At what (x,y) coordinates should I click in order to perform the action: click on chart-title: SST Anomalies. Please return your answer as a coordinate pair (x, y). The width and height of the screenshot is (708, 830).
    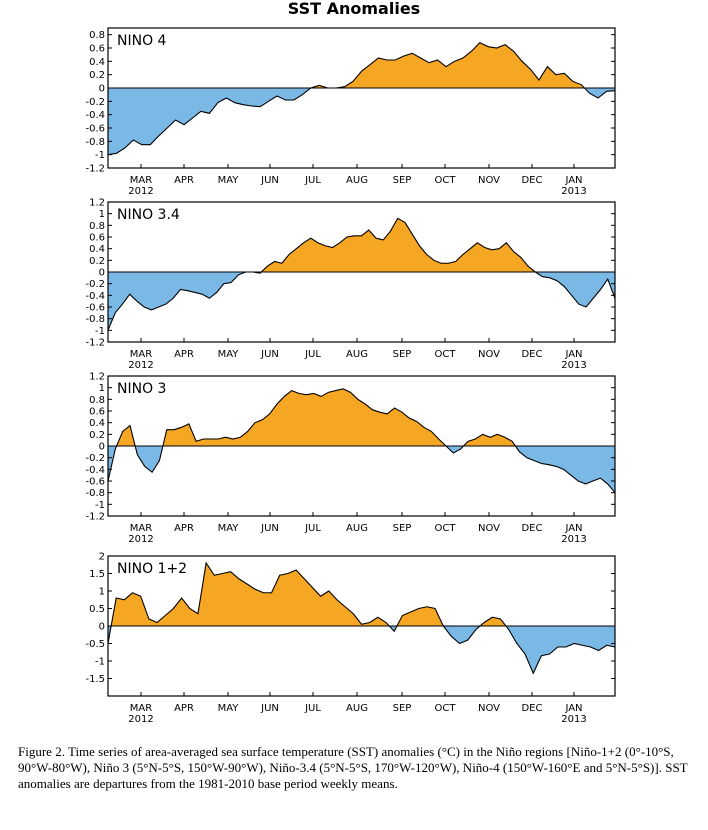
    Looking at the image, I should click on (354, 9).